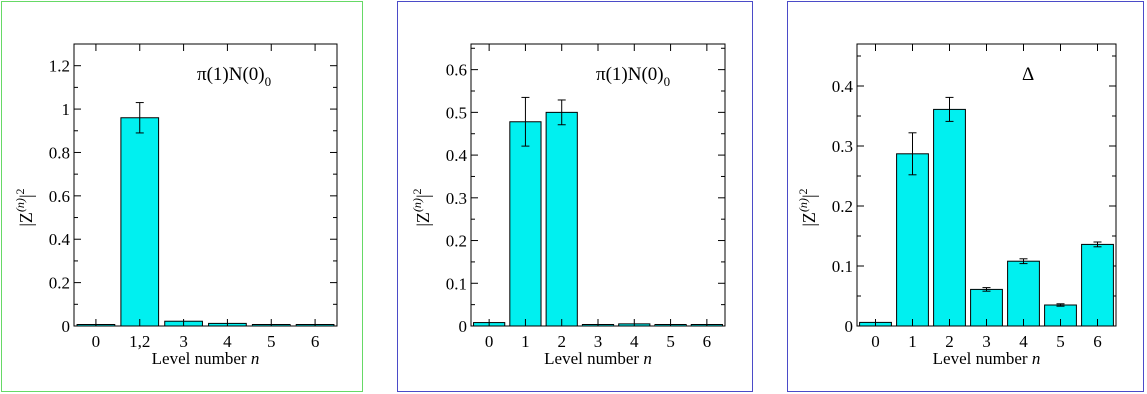  I want to click on y-tick-label: 1, so click(66, 109).